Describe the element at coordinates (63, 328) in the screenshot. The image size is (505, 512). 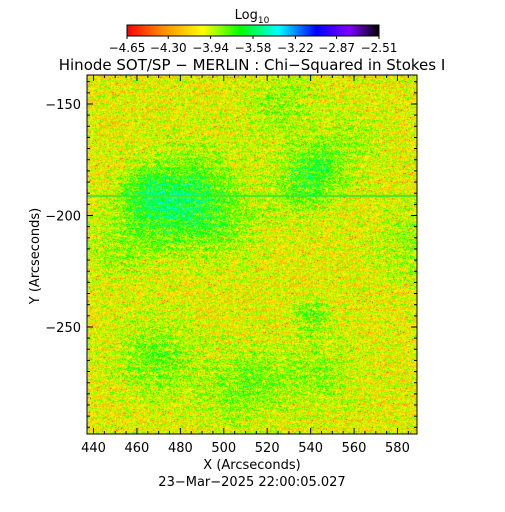
I see `y-tick-label: −250` at that location.